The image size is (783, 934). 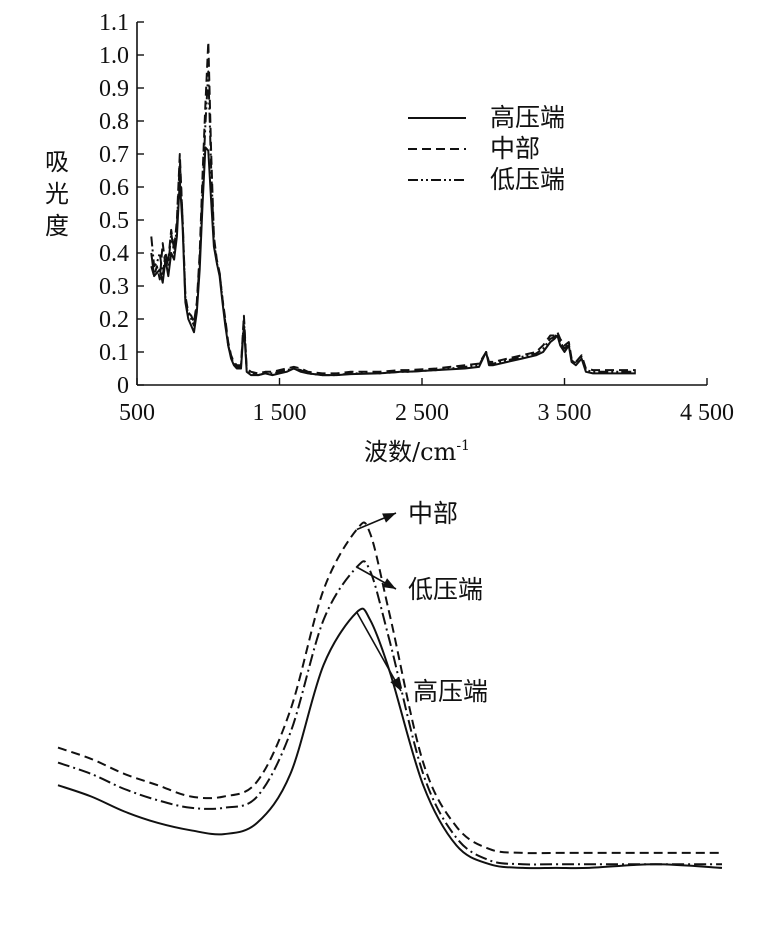 What do you see at coordinates (114, 155) in the screenshot?
I see `y-tick-label: 0.7` at bounding box center [114, 155].